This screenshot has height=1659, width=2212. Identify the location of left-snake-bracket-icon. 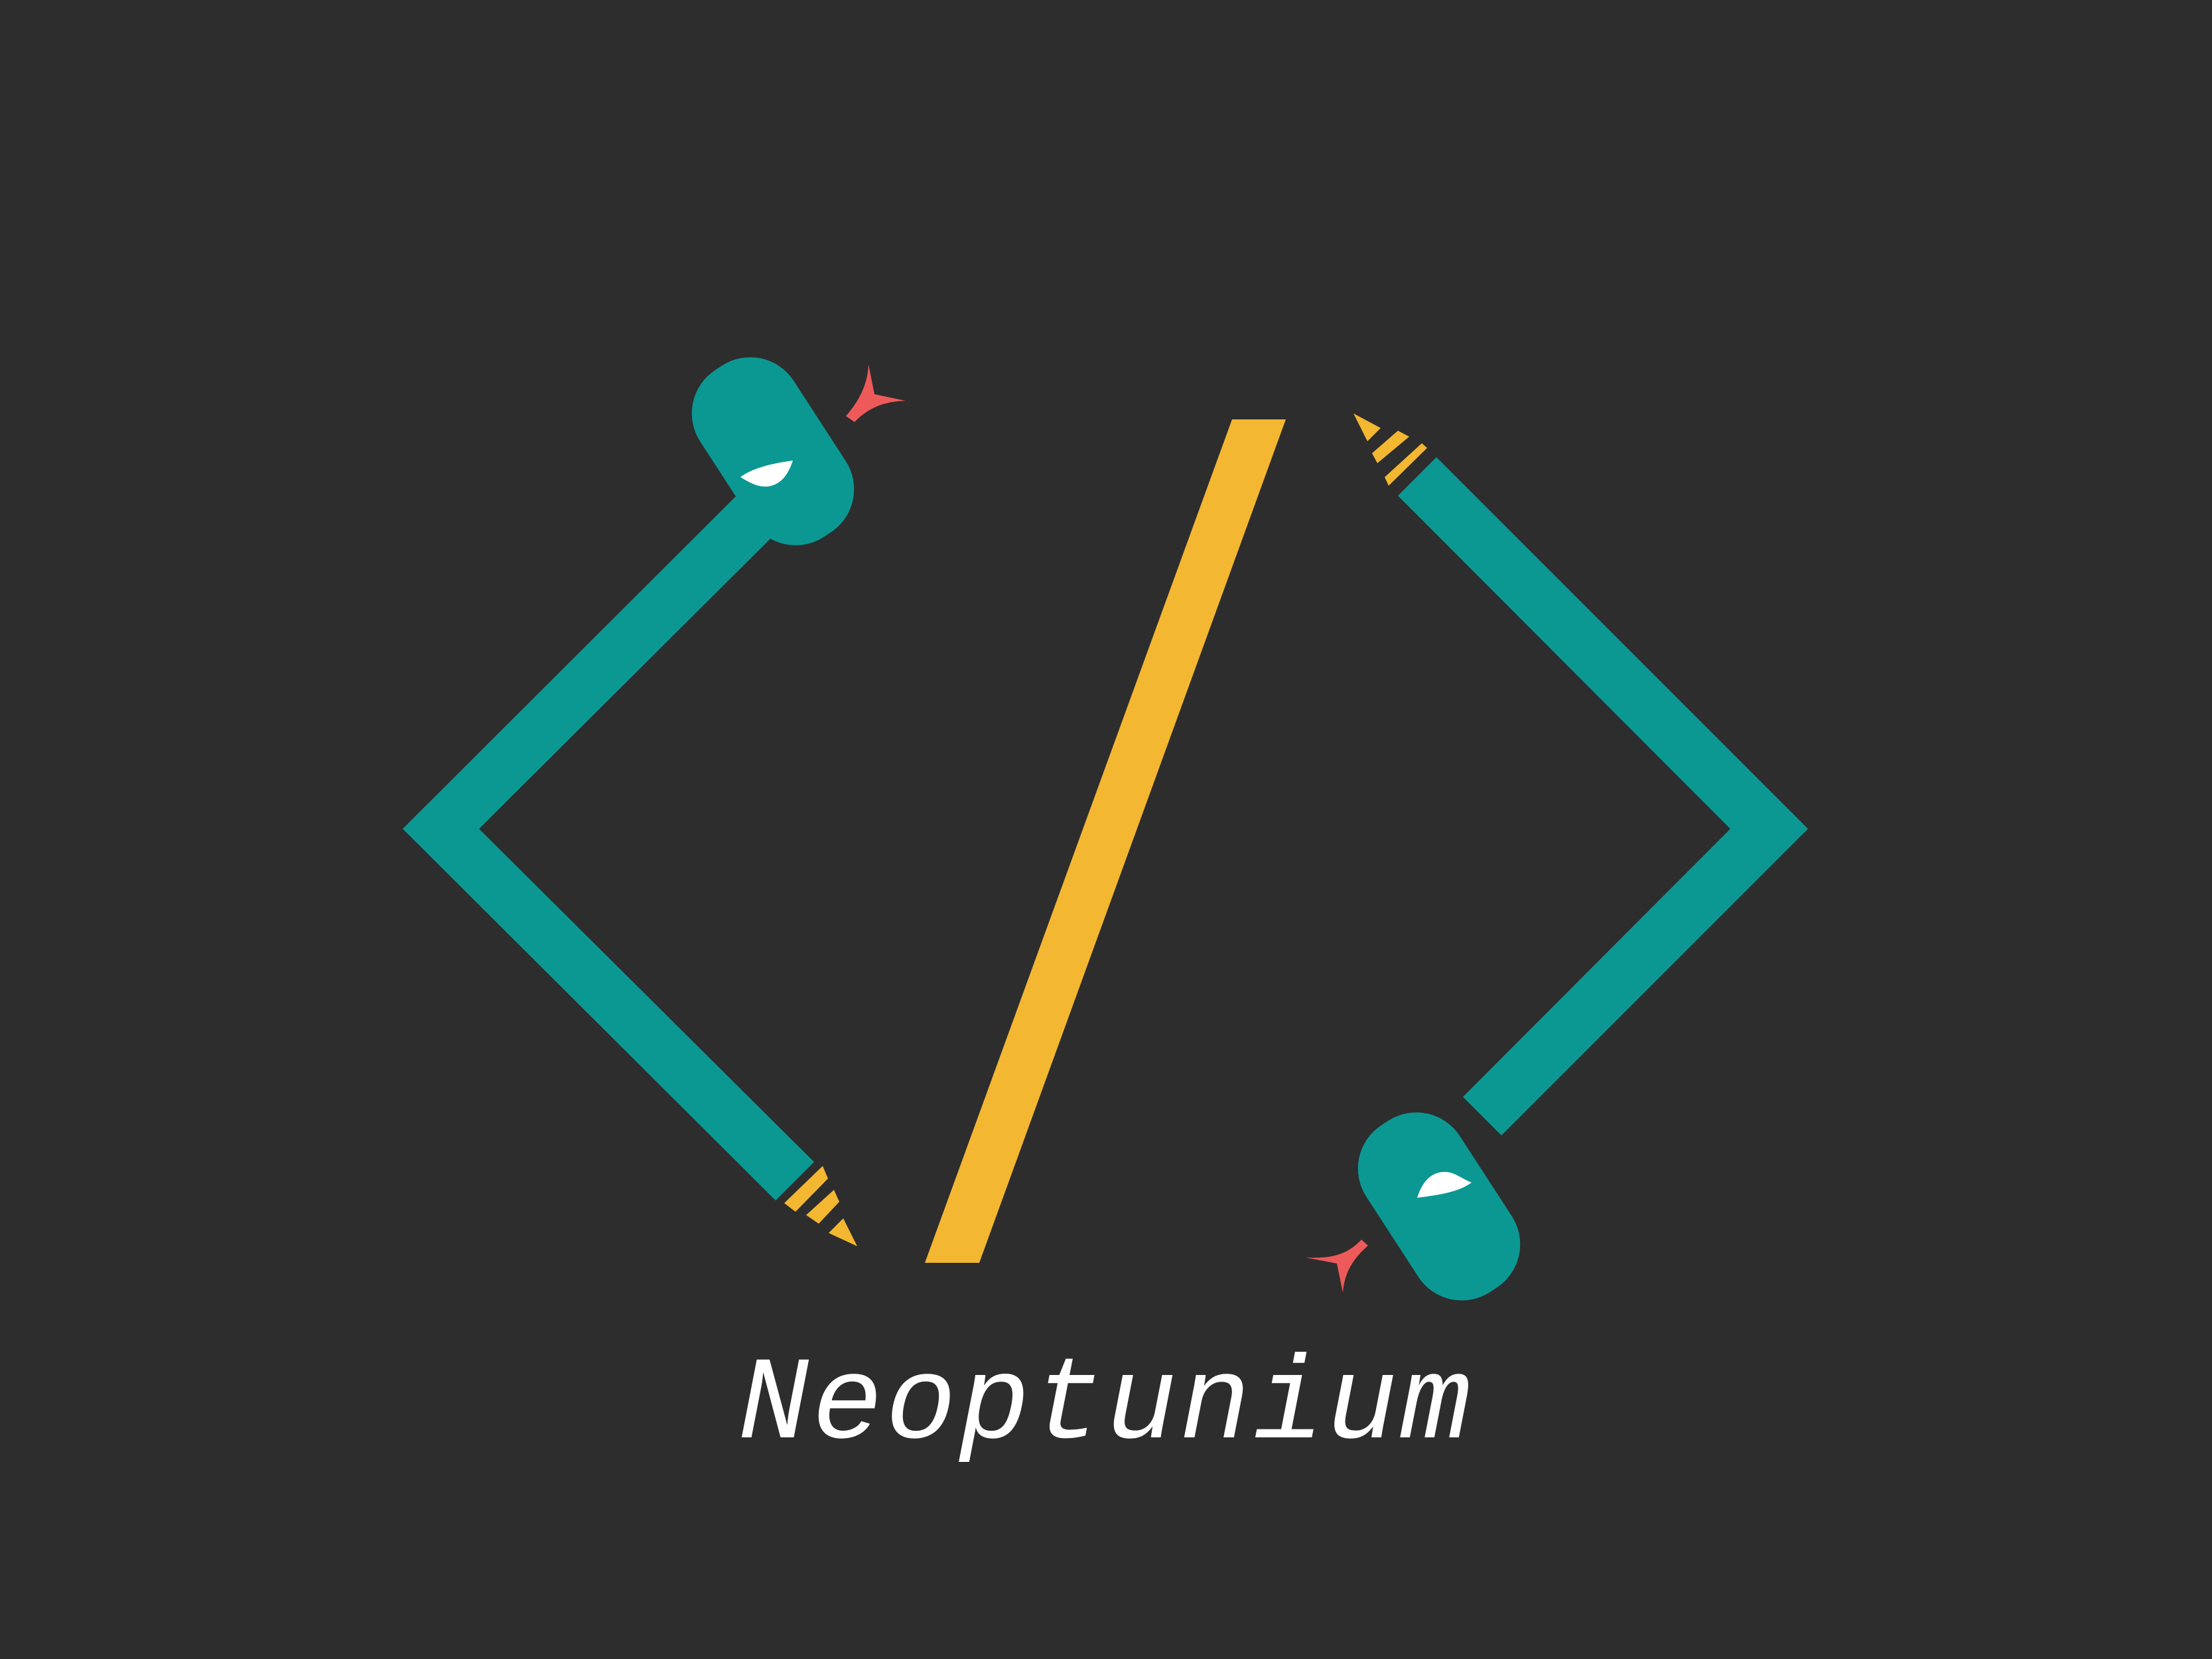
(654, 801).